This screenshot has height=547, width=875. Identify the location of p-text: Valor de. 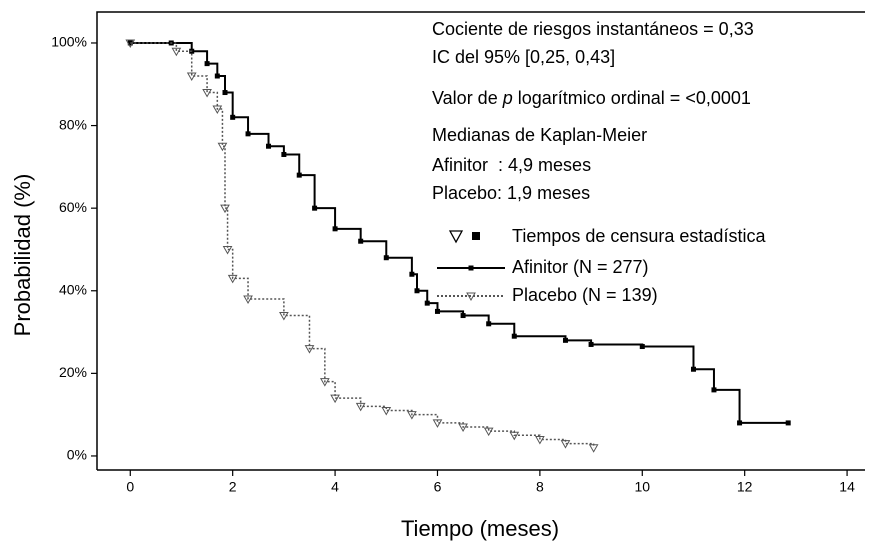
(467, 98).